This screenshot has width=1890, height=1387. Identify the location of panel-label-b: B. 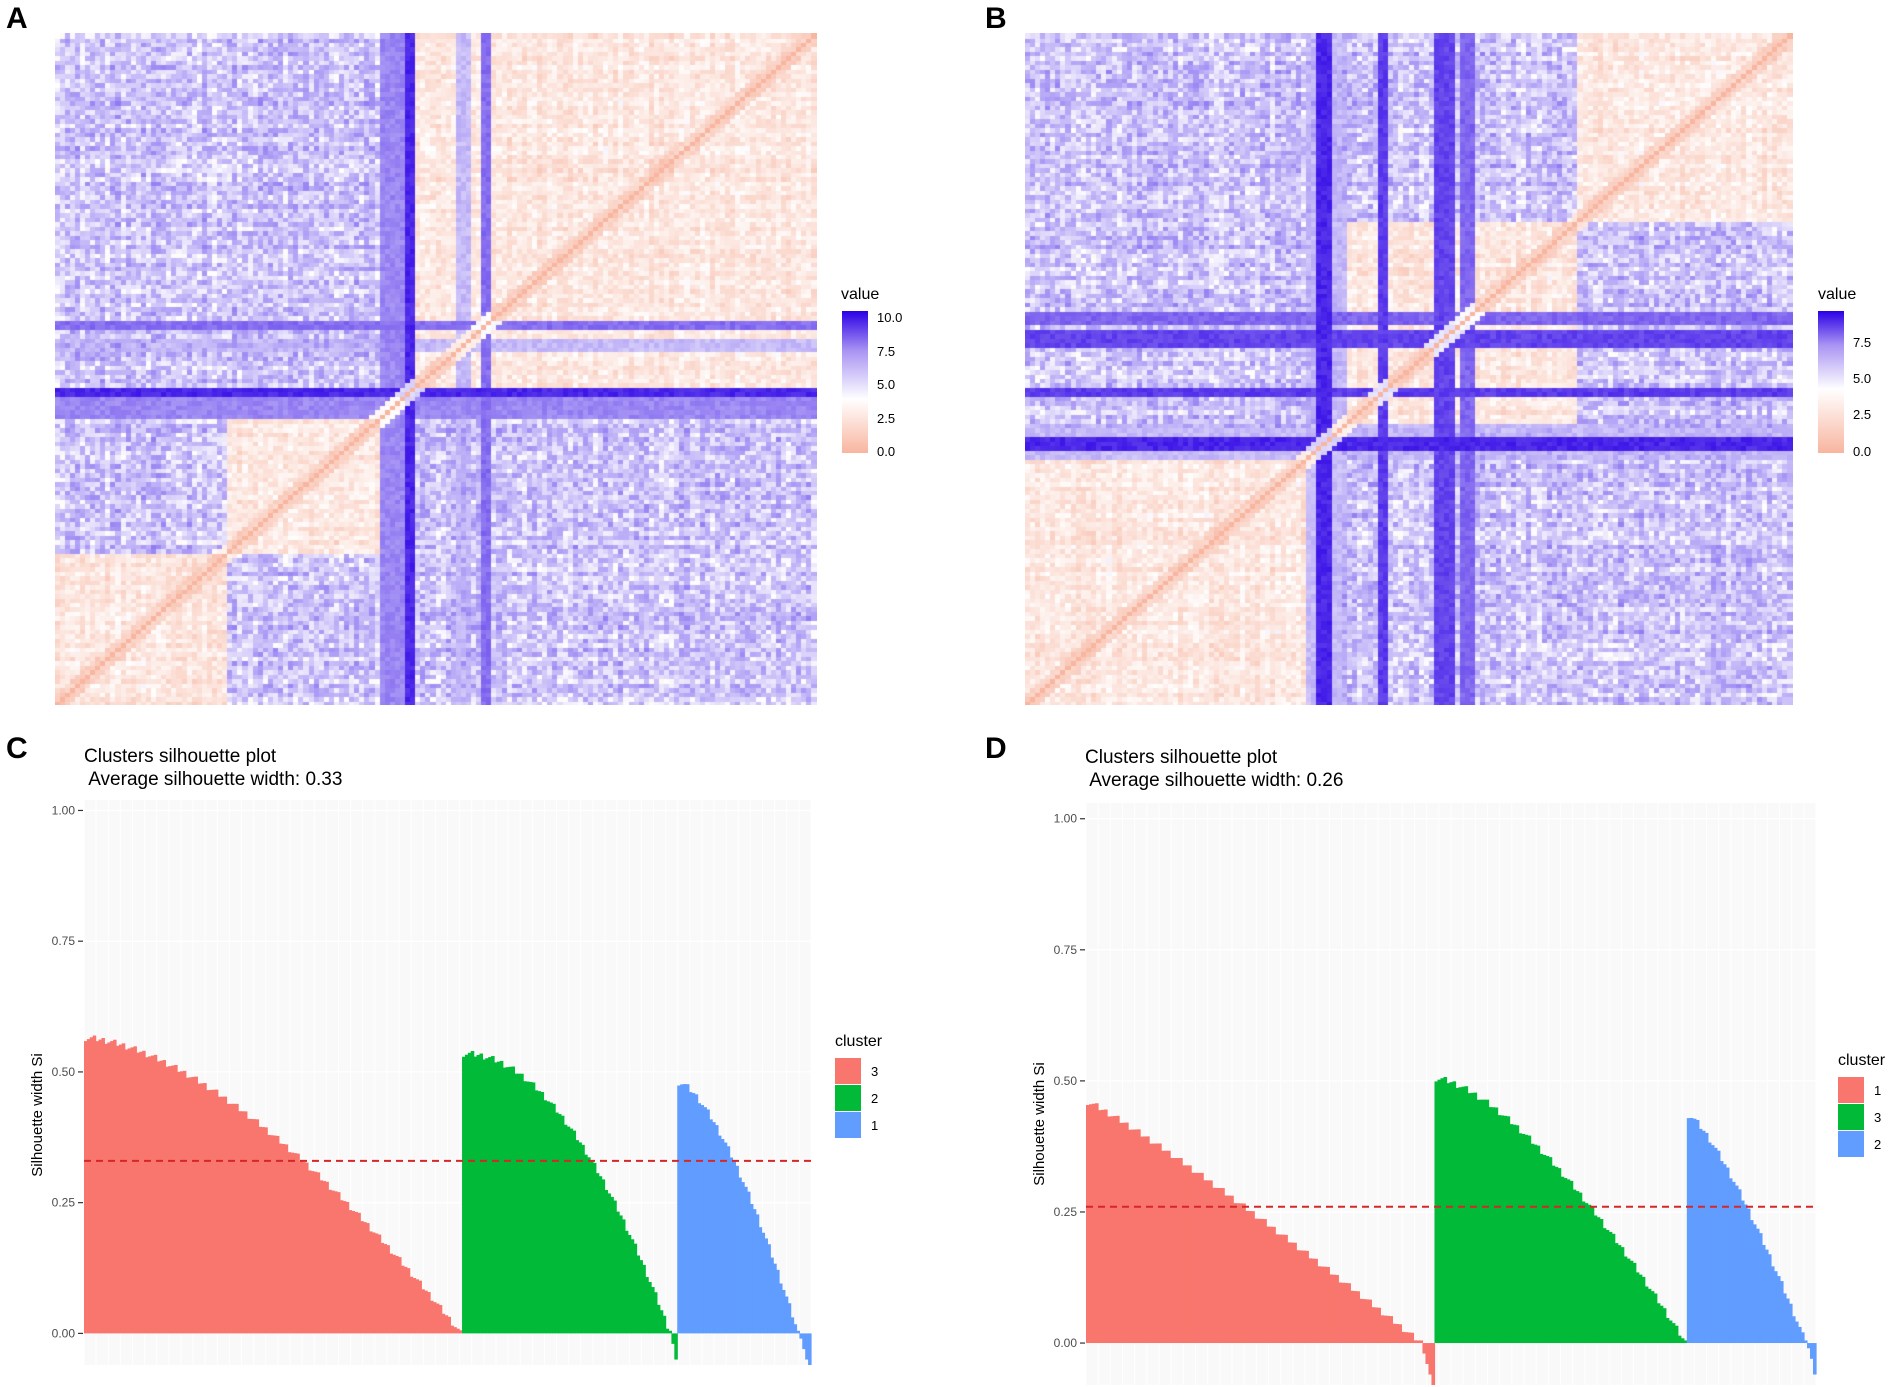
(996, 18).